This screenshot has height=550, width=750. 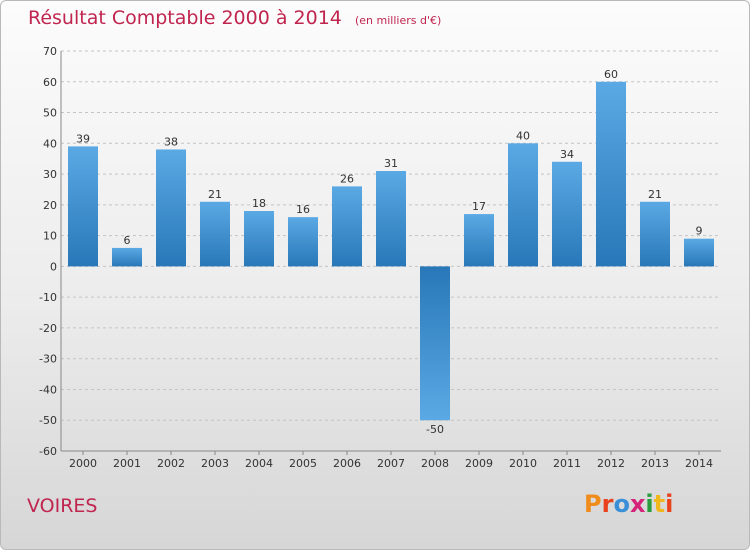 What do you see at coordinates (621, 504) in the screenshot?
I see `logo-letter: o` at bounding box center [621, 504].